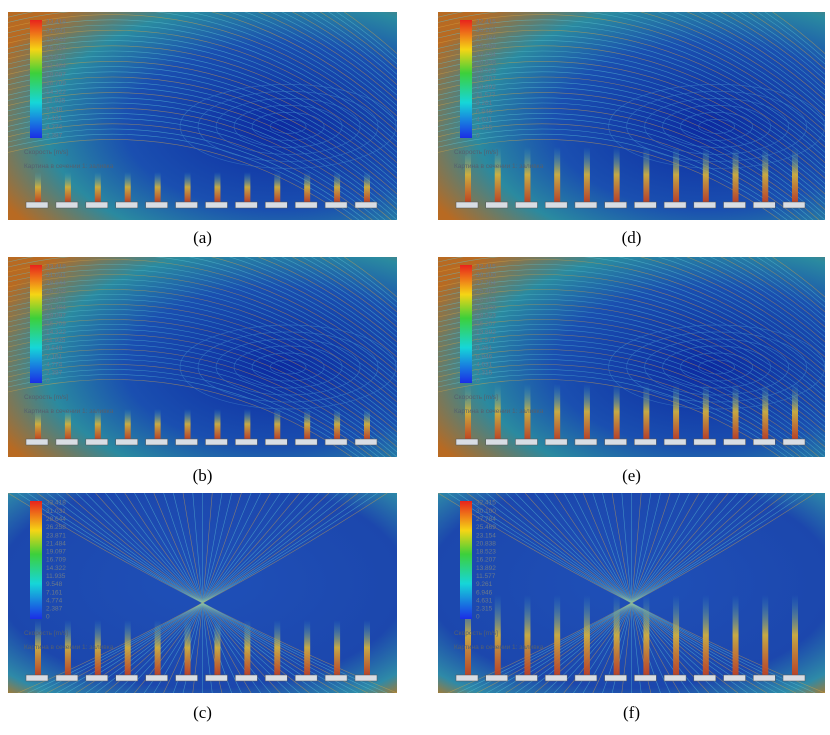 This screenshot has width=830, height=735. Describe the element at coordinates (56, 101) in the screenshot. I see `colorbar-tick-label: 11.935` at that location.